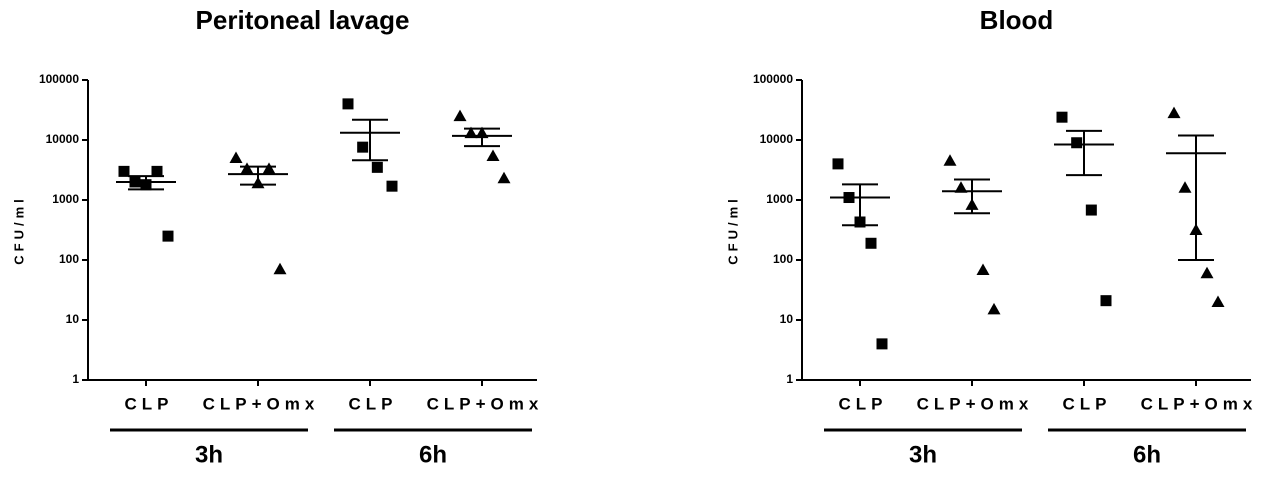 The height and width of the screenshot is (479, 1265). What do you see at coordinates (303, 20) in the screenshot?
I see `chart-title: Peritoneal lavage` at bounding box center [303, 20].